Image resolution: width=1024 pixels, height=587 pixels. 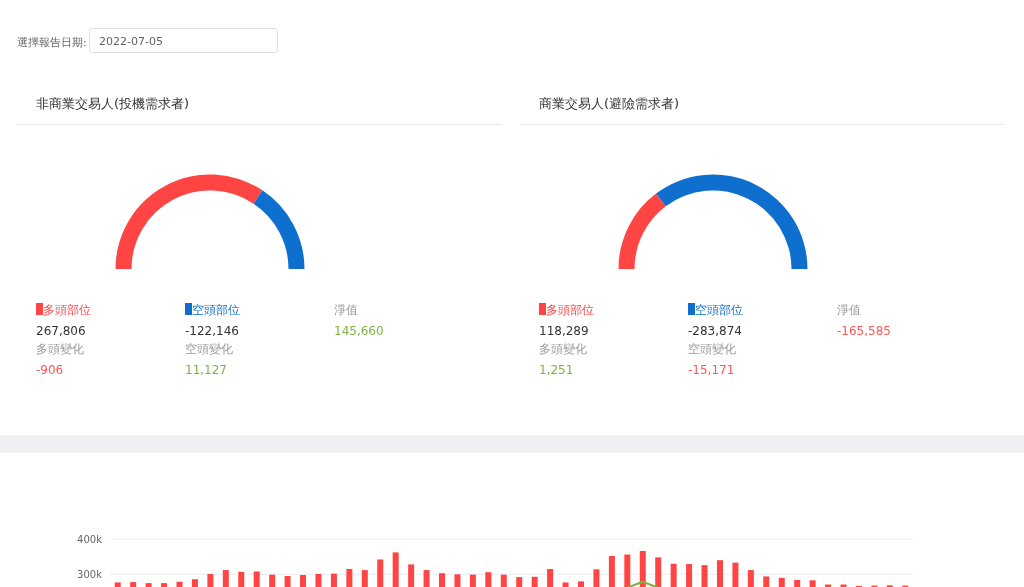 I want to click on text: 145,660, so click(x=359, y=331).